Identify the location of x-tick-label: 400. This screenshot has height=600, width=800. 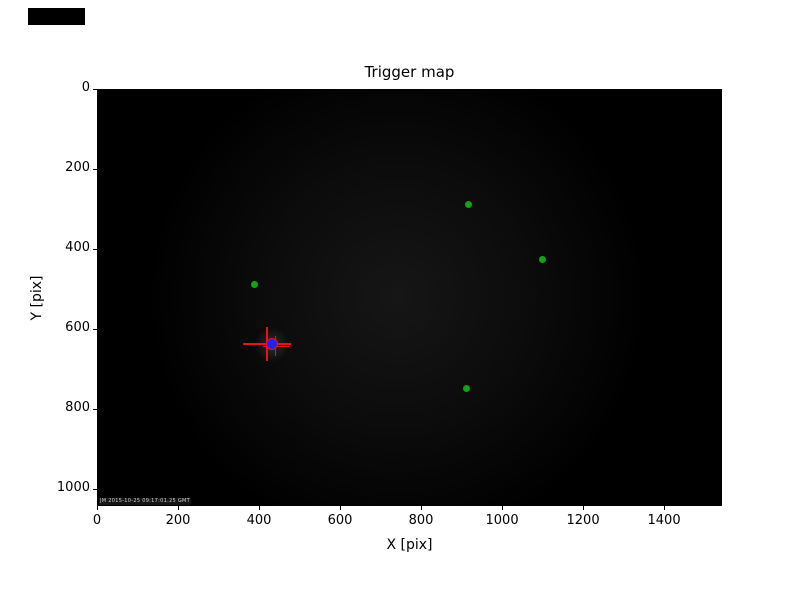
(259, 520).